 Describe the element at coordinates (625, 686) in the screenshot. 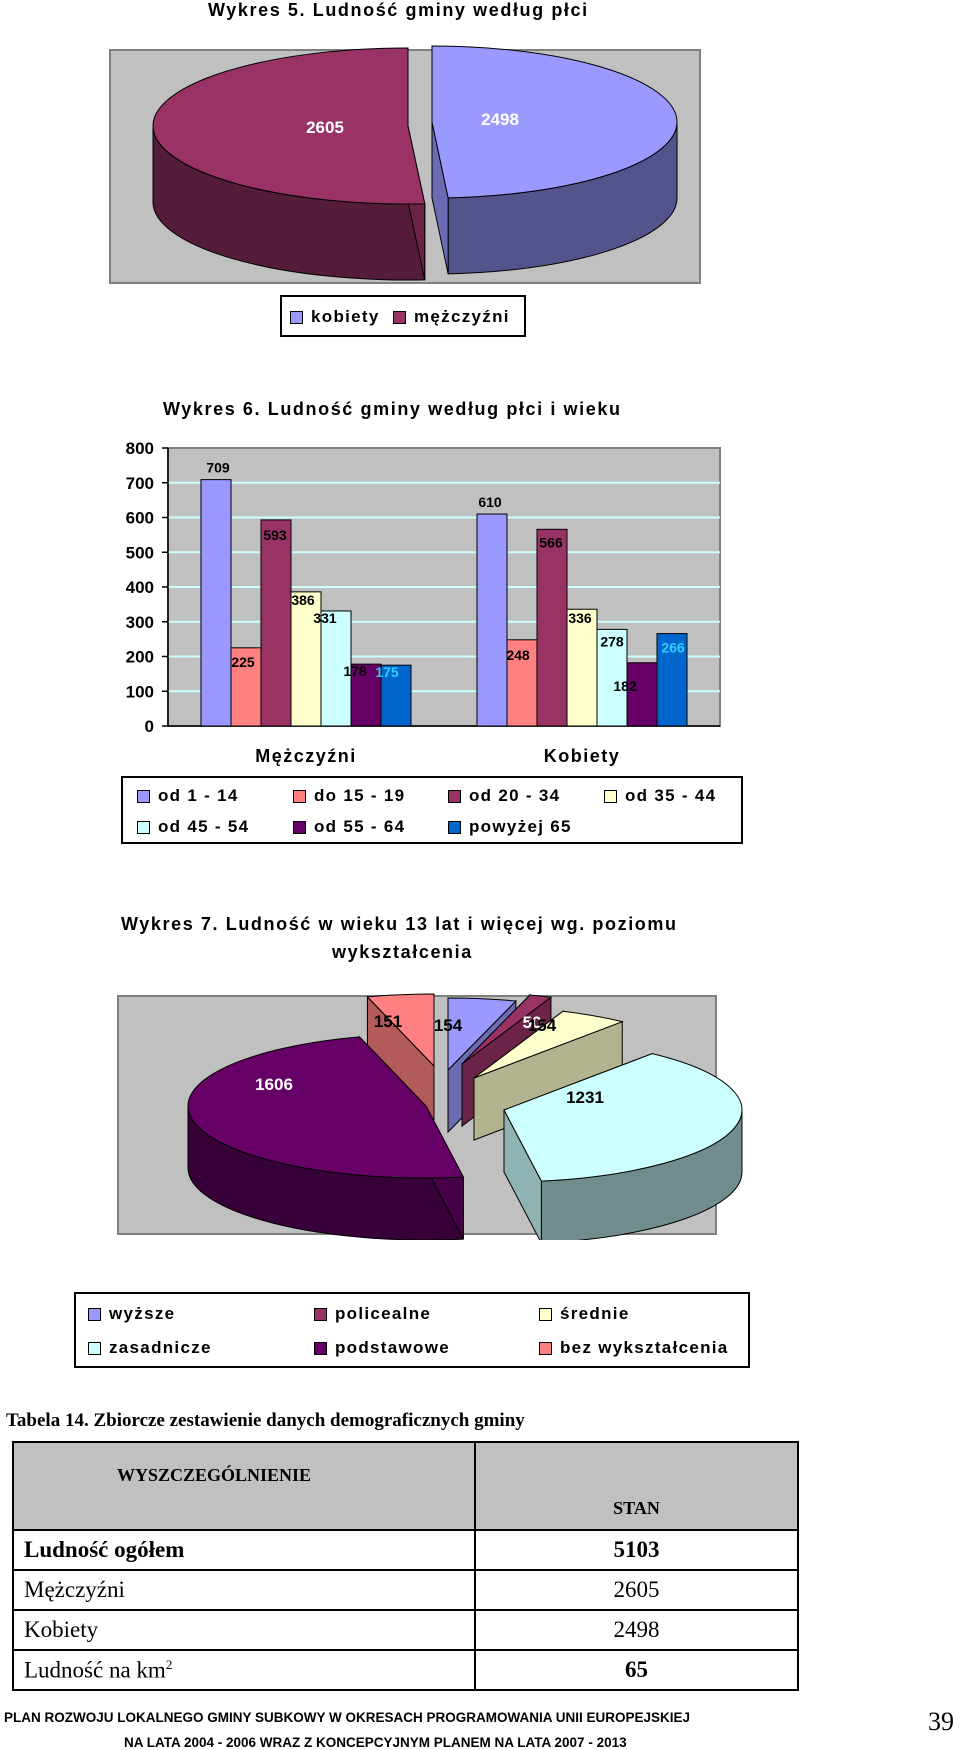

I see `bar-label-kobiety-od-55-64: 182` at that location.